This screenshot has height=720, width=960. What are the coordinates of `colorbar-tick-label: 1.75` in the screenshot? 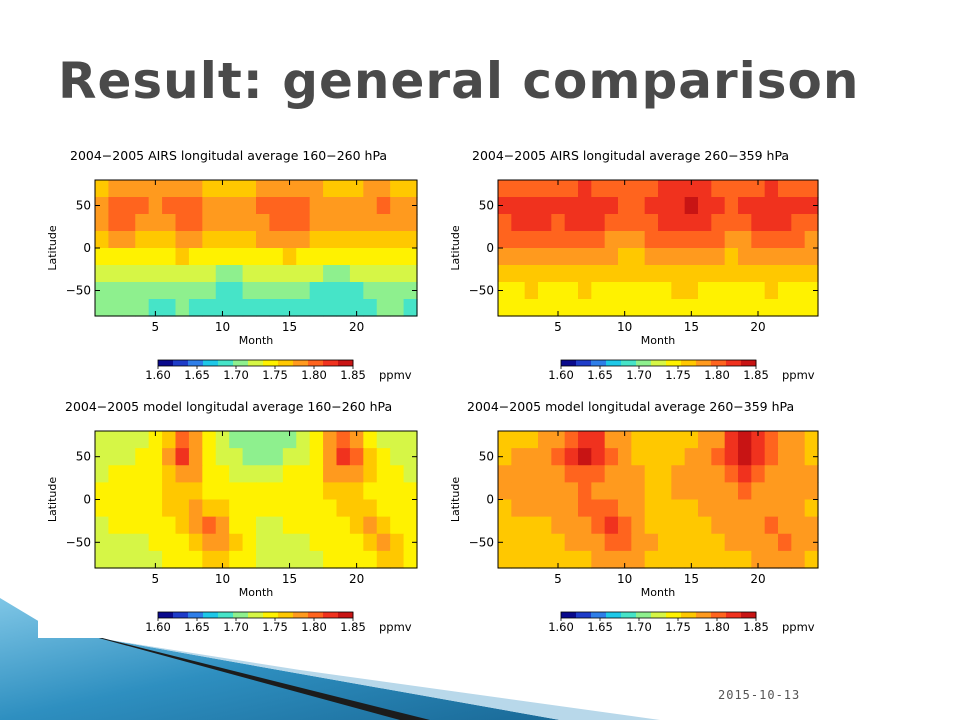 It's located at (678, 627).